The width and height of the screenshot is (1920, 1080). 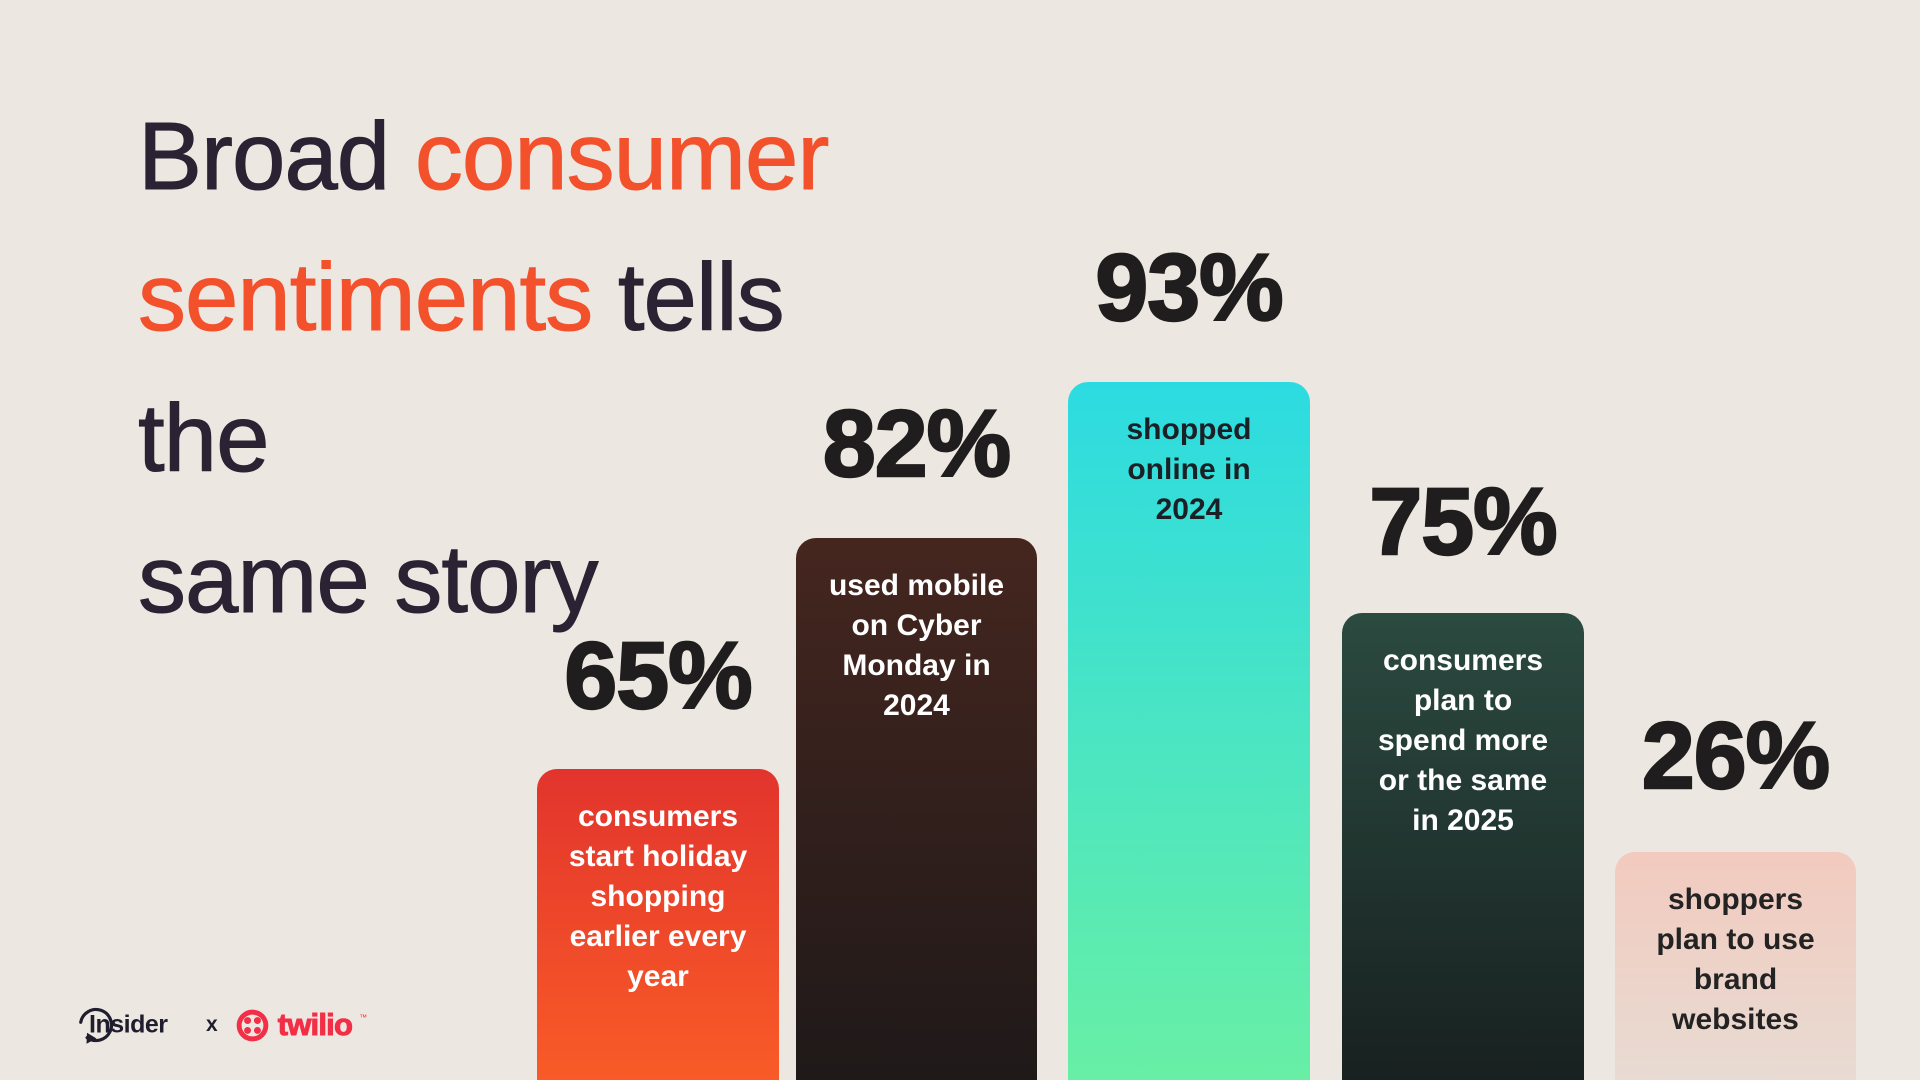 I want to click on title-line-2: sentiments tells the, so click(x=517, y=368).